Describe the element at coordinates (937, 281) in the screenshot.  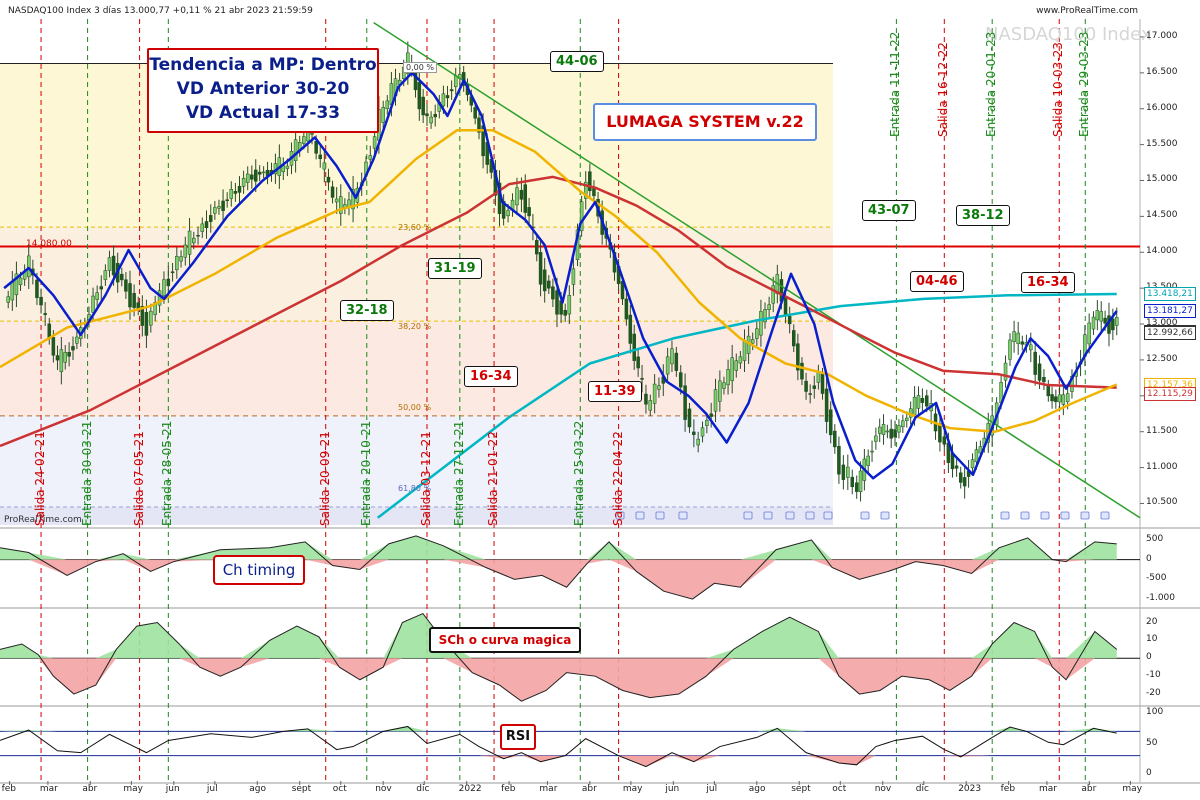
I see `tag-04-46: 04-46` at that location.